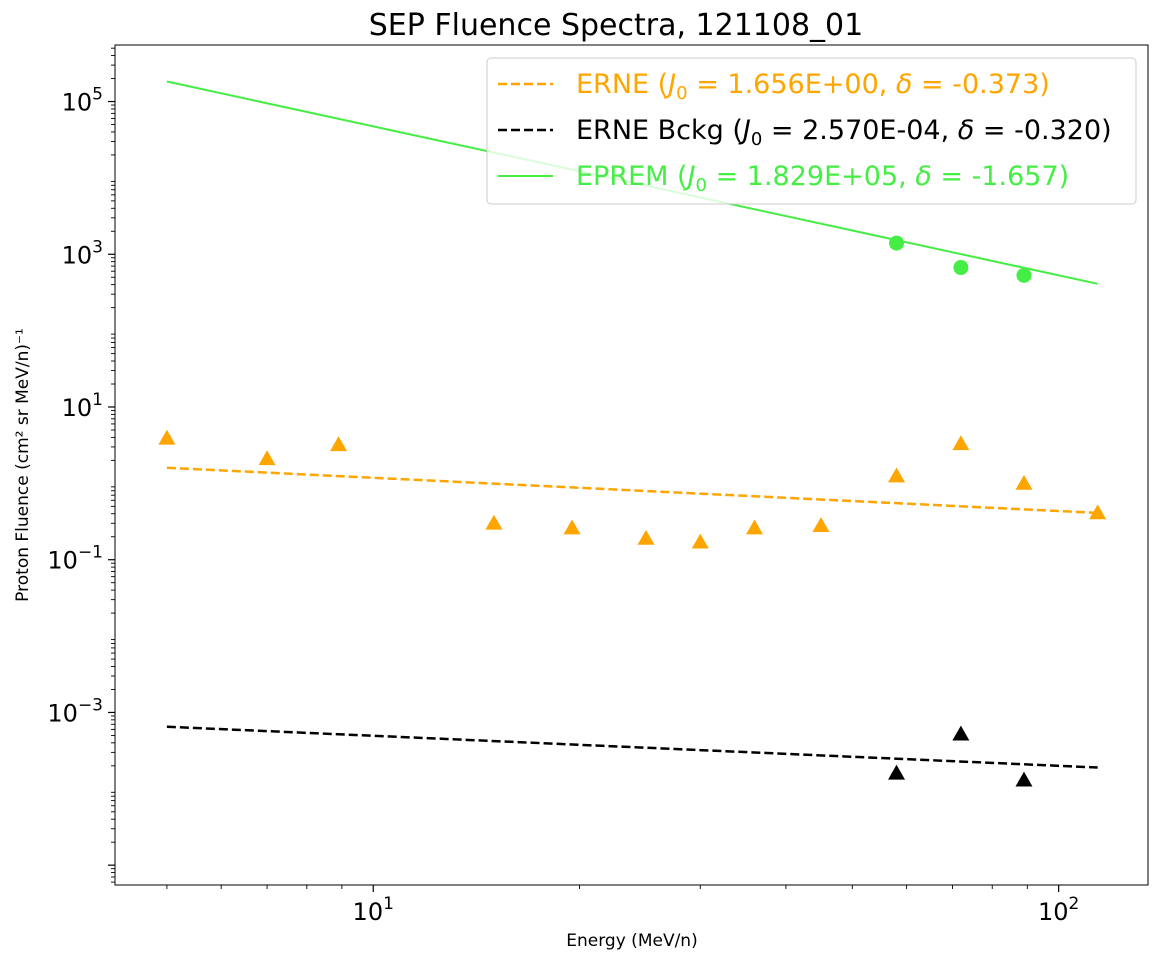 This screenshot has width=1159, height=960. I want to click on y-tick-label-3: 10³, so click(82, 253).